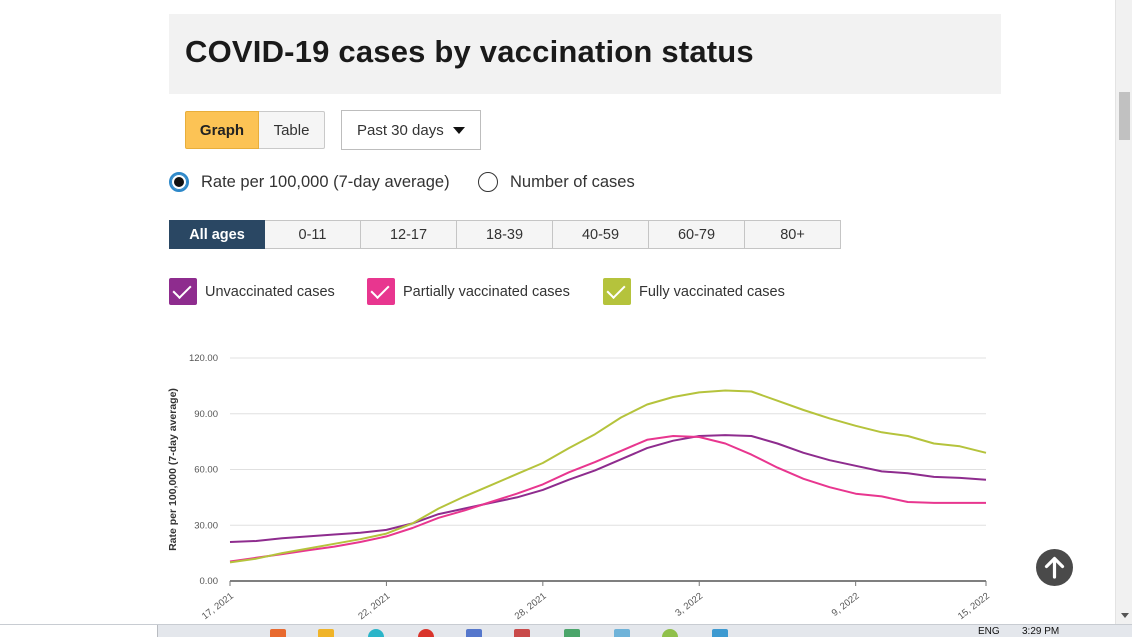 This screenshot has width=1132, height=637. Describe the element at coordinates (173, 469) in the screenshot. I see `y-axis-label: Rate per 100,000 (7-day average)` at that location.